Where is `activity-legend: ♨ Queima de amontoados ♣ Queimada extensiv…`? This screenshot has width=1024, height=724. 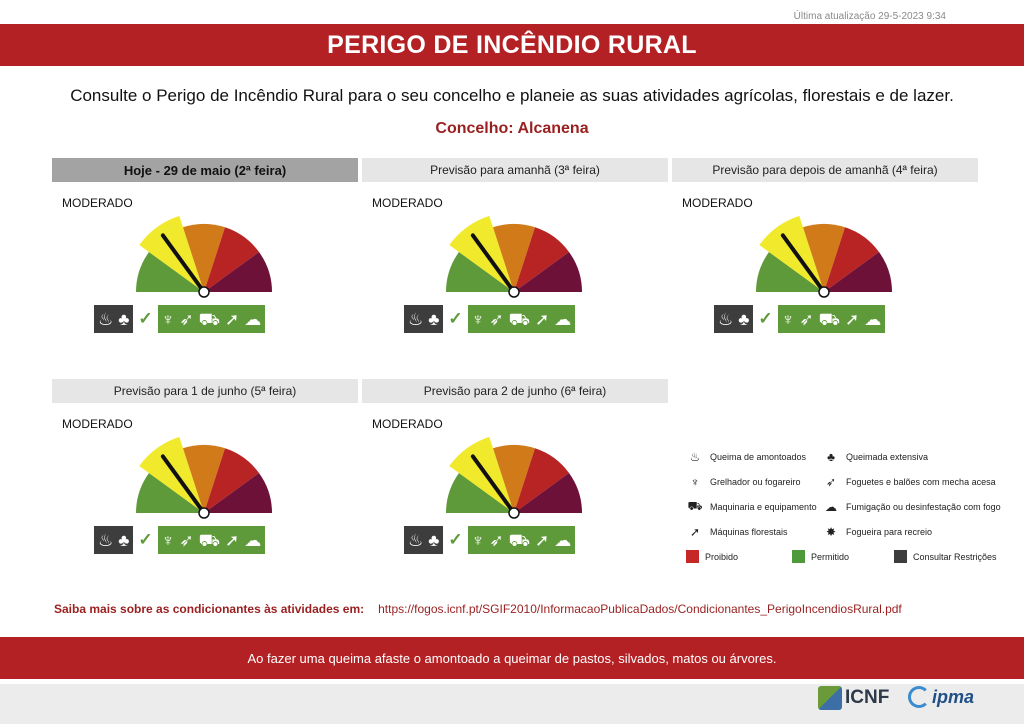
activity-legend: ♨ Queima de amontoados ♣ Queimada extensiv… is located at coordinates (846, 506).